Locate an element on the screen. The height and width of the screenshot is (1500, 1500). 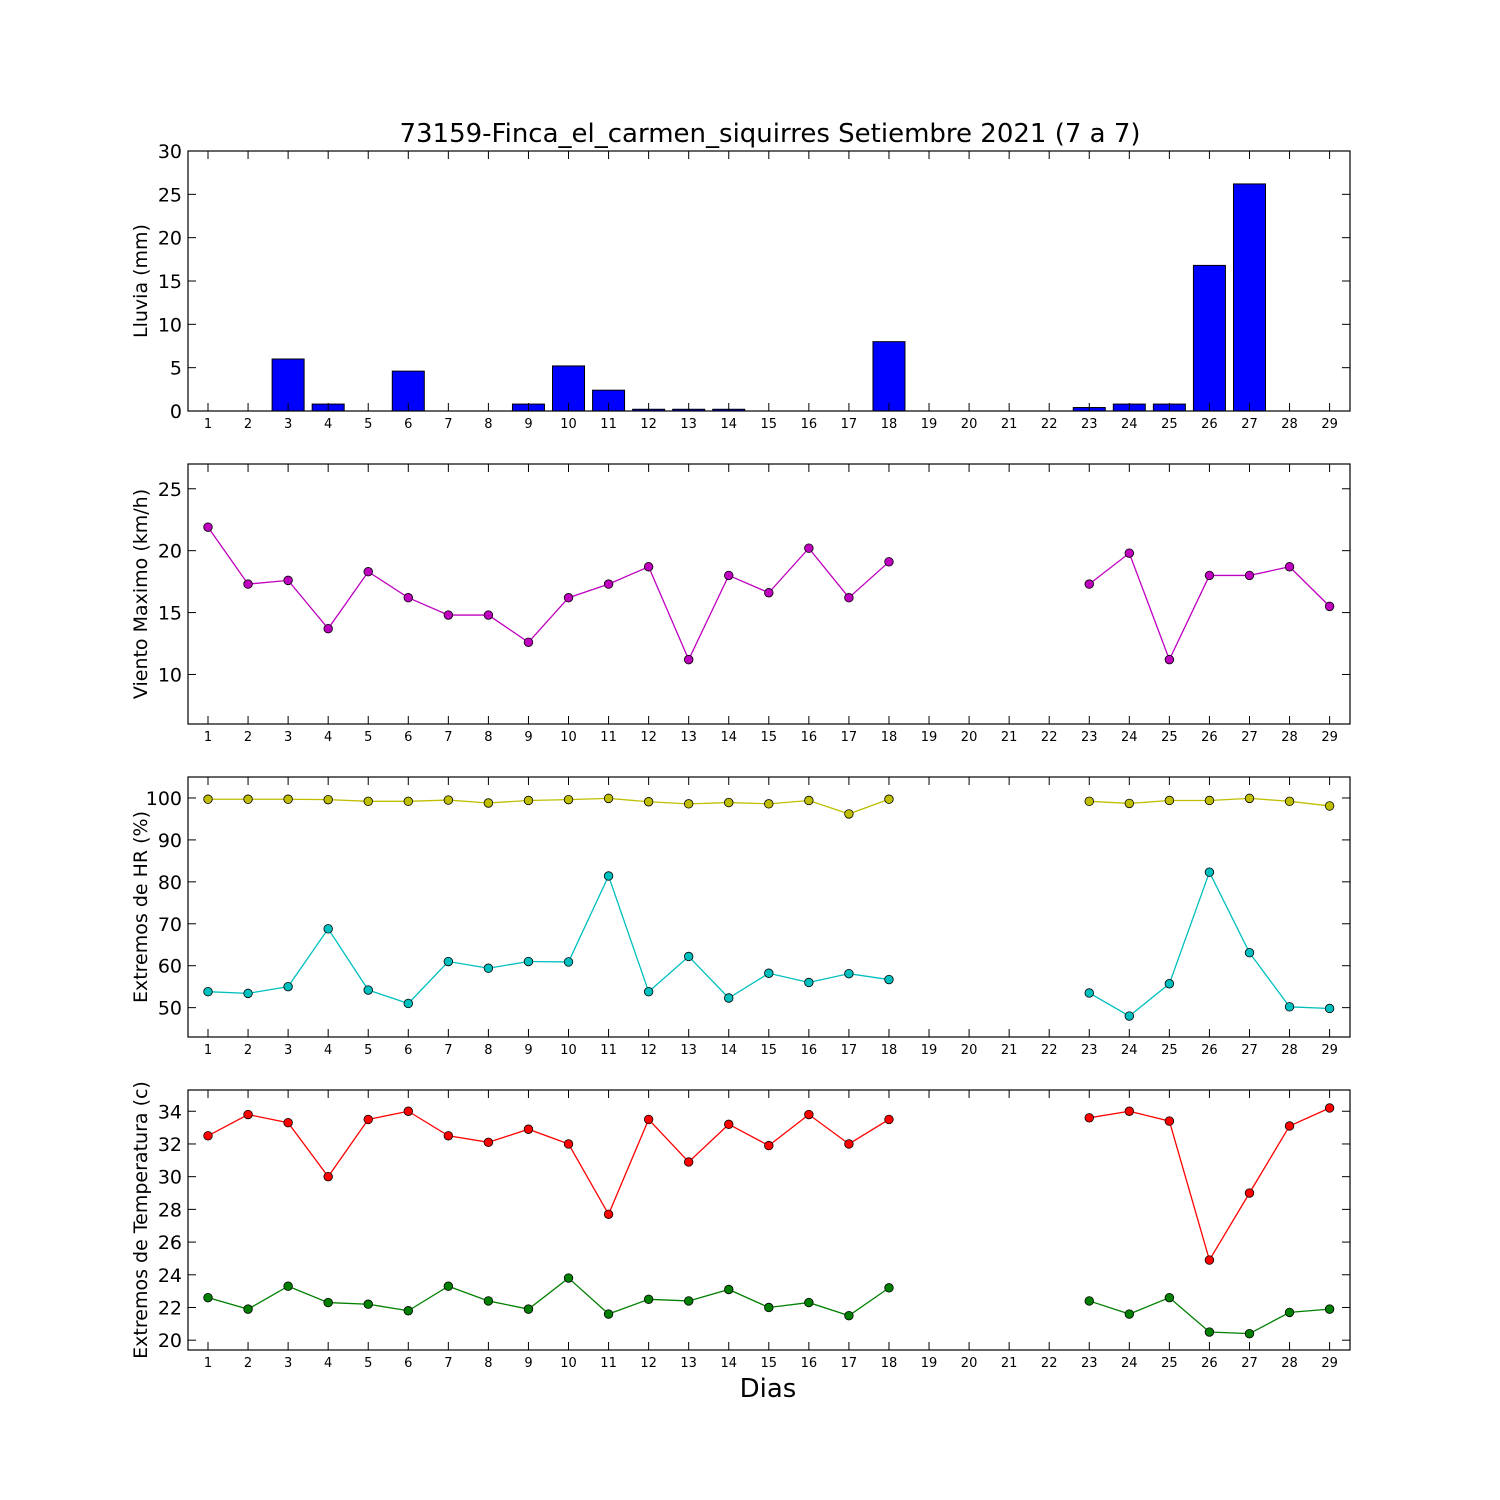
y-tick-label: 80 is located at coordinates (170, 883).